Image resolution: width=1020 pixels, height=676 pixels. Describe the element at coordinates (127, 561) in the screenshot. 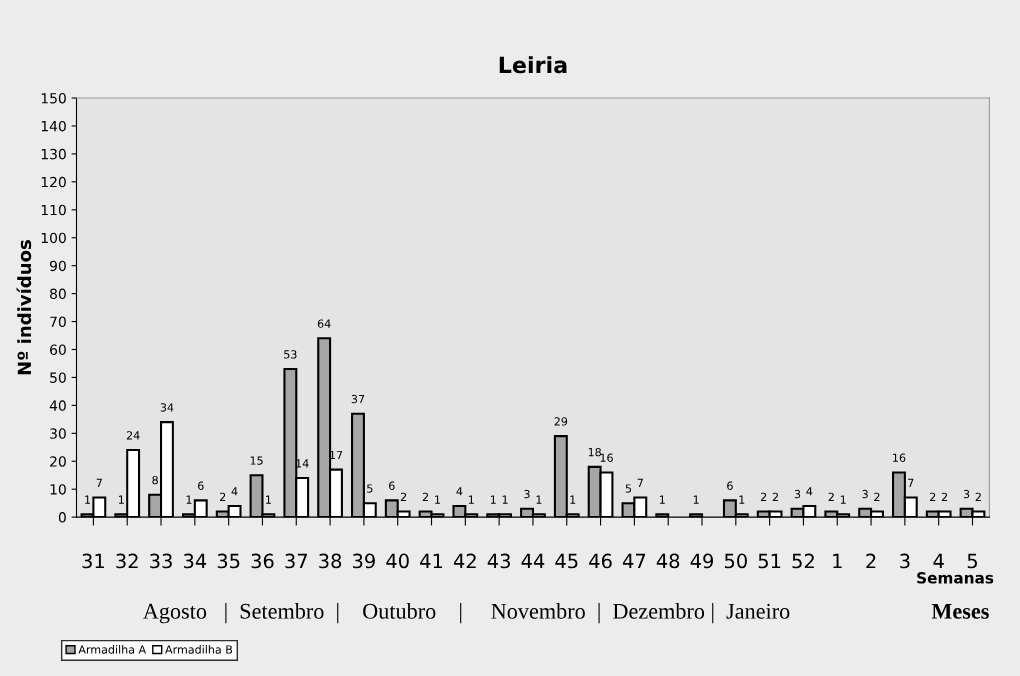

I see `x-tick-label: 32` at that location.